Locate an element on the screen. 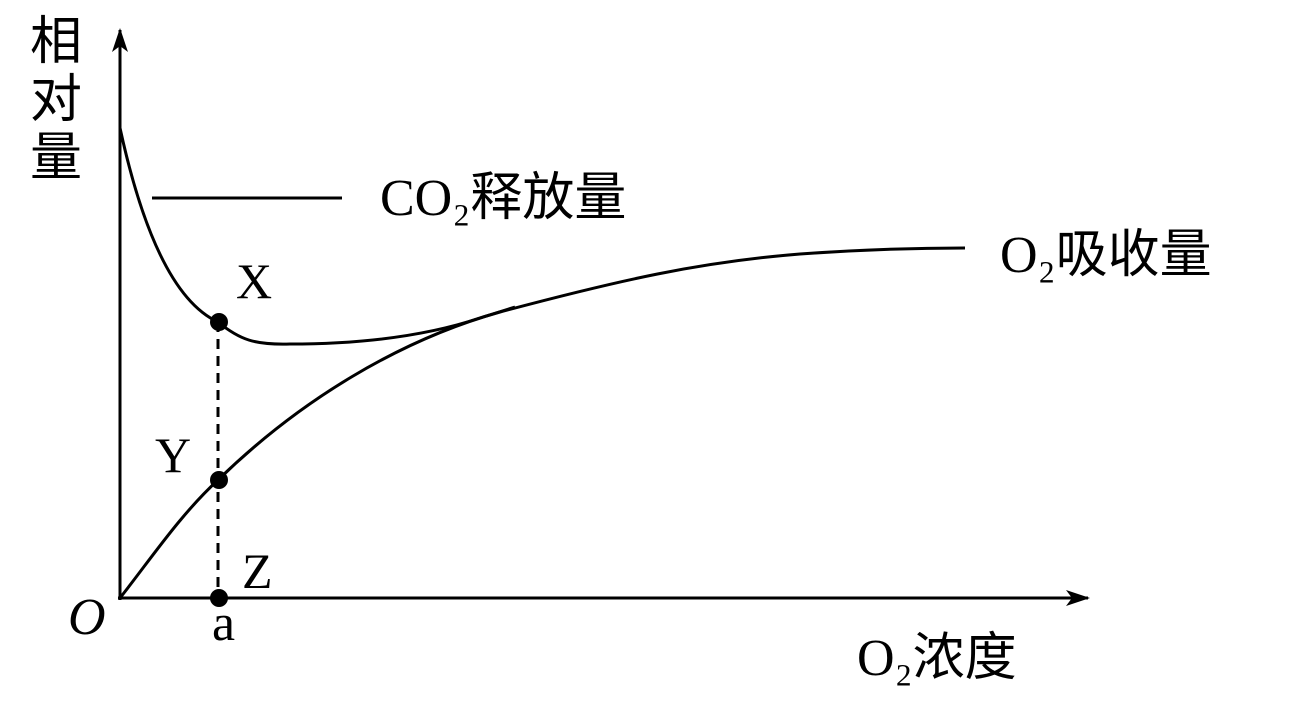 The image size is (1289, 714). z-point-label: Z is located at coordinates (257, 571).